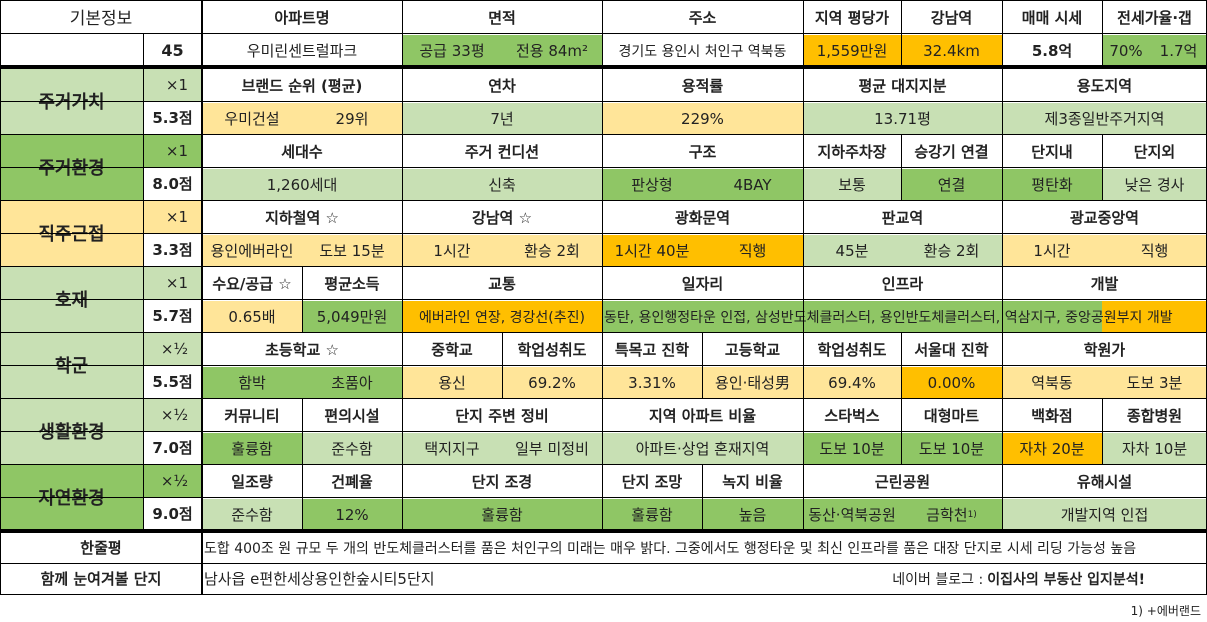  I want to click on row-header: 일조량, so click(252, 482).